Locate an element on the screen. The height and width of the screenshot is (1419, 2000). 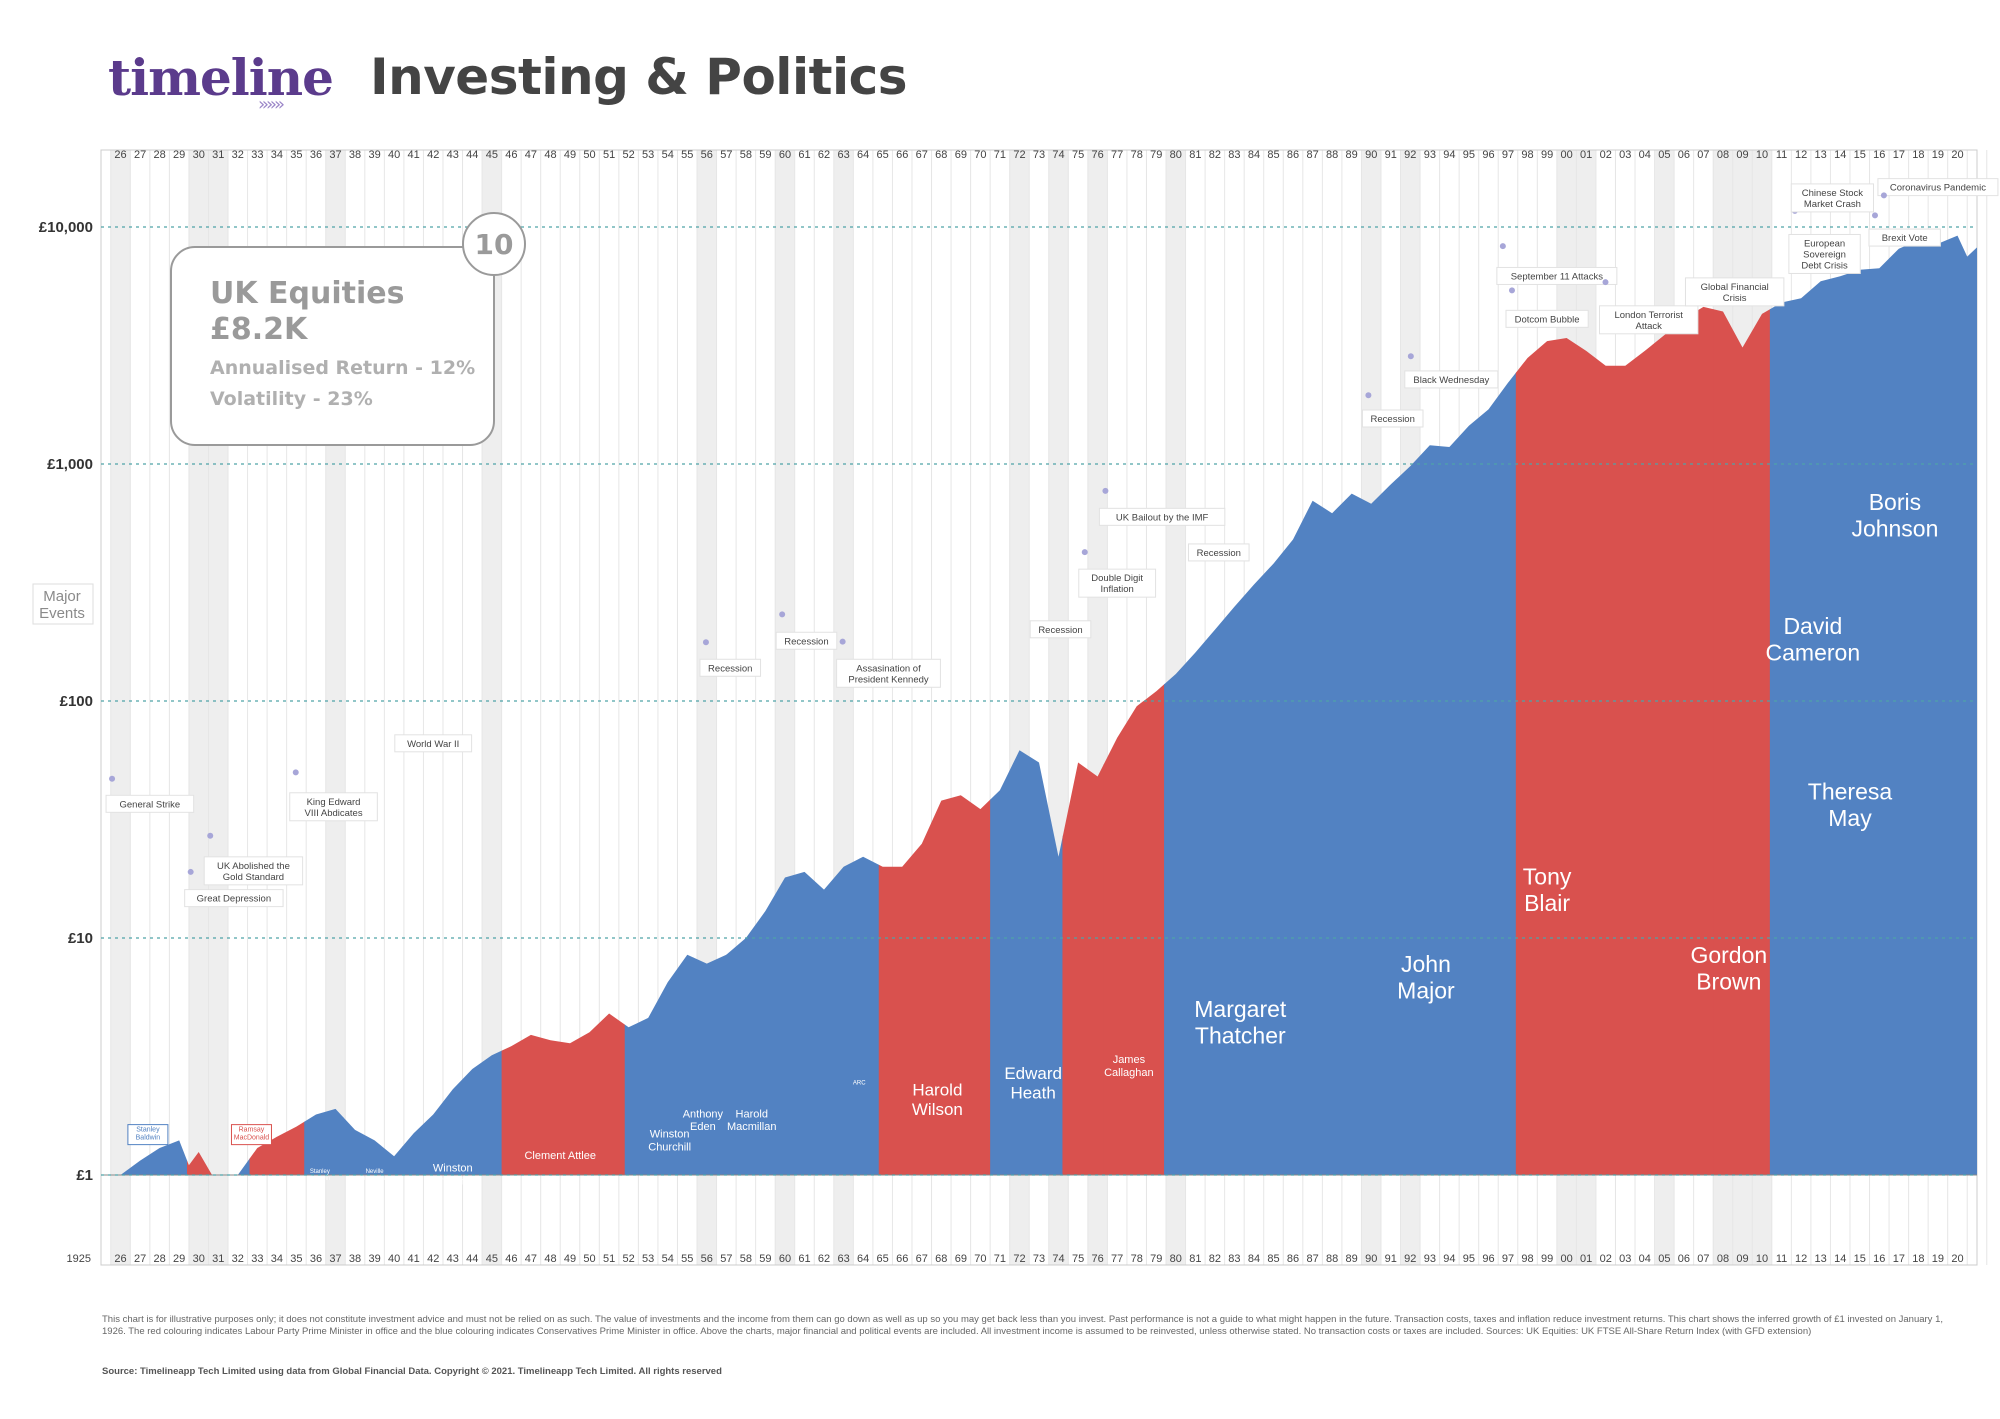
year-label-top: 67 is located at coordinates (922, 155).